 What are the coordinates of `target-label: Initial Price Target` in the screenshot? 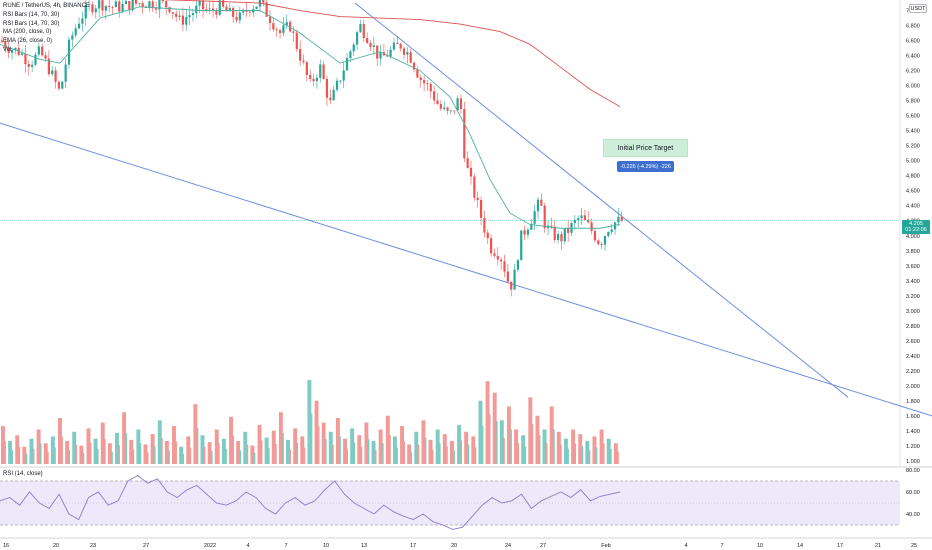 It's located at (645, 148).